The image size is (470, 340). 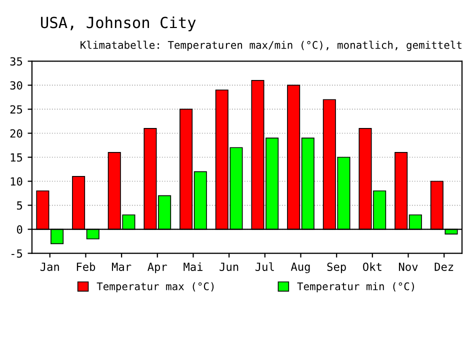 I want to click on y-tick-label: 25, so click(x=16, y=109).